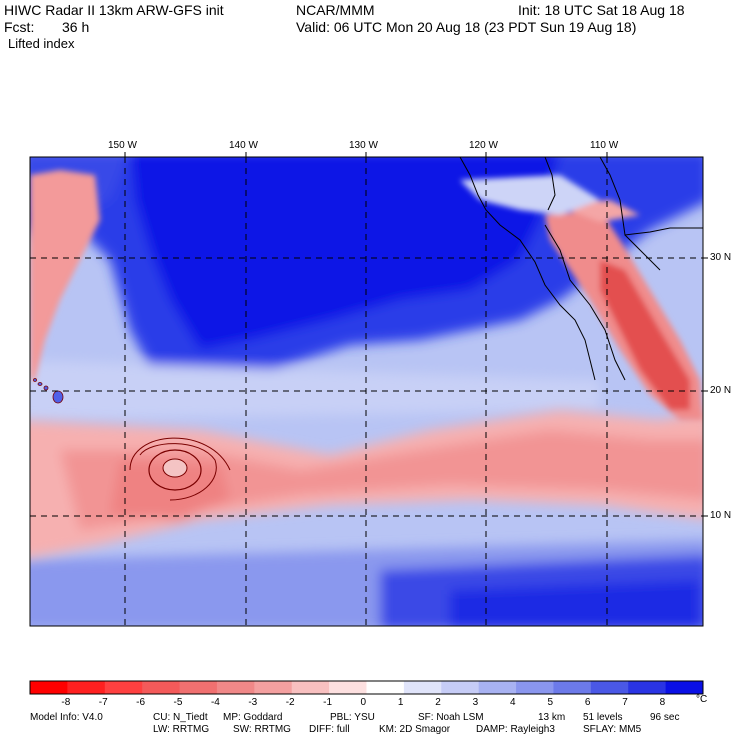  Describe the element at coordinates (721, 390) in the screenshot. I see `lat-label-20n: 20 N` at that location.